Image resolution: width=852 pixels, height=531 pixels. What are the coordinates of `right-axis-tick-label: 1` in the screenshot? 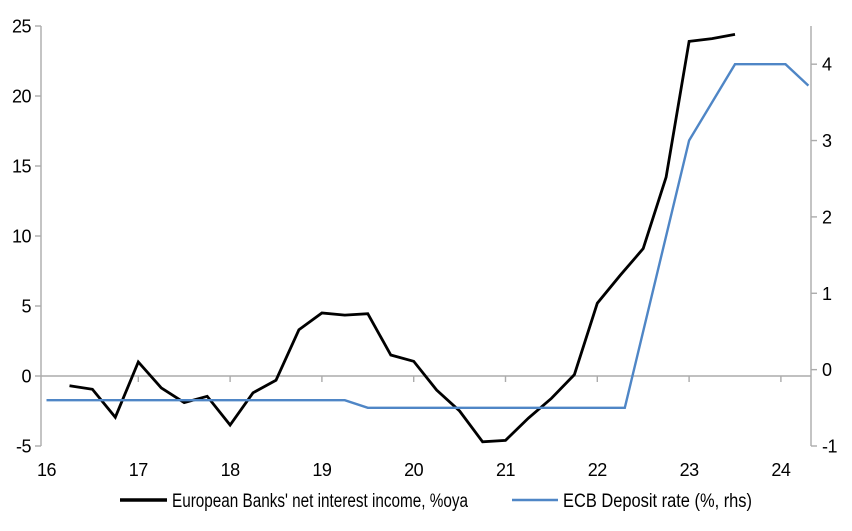 It's located at (827, 294).